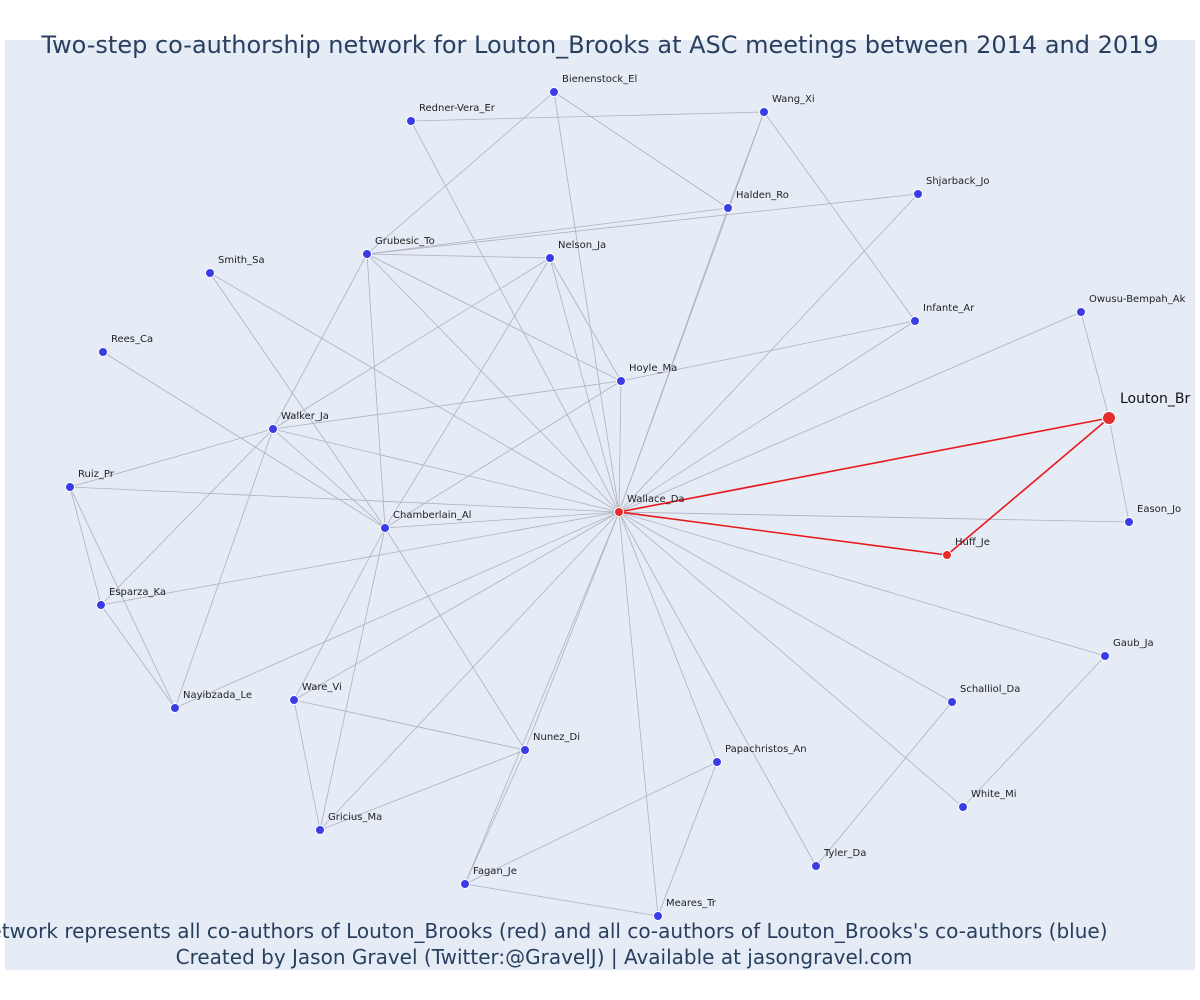 Image resolution: width=1200 pixels, height=1000 pixels. Describe the element at coordinates (963, 807) in the screenshot. I see `node-White_Mi` at that location.